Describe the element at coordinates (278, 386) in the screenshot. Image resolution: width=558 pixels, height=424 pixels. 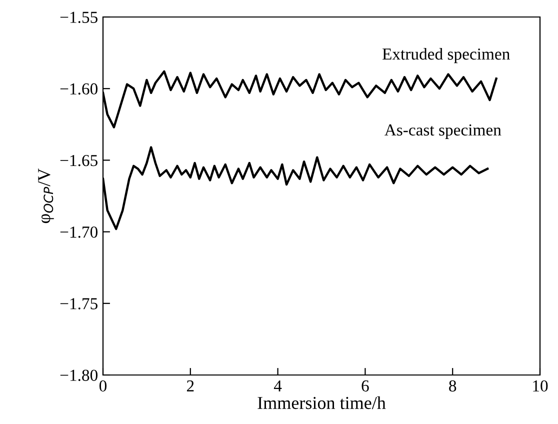
I see `x-tick-label: 4` at that location.